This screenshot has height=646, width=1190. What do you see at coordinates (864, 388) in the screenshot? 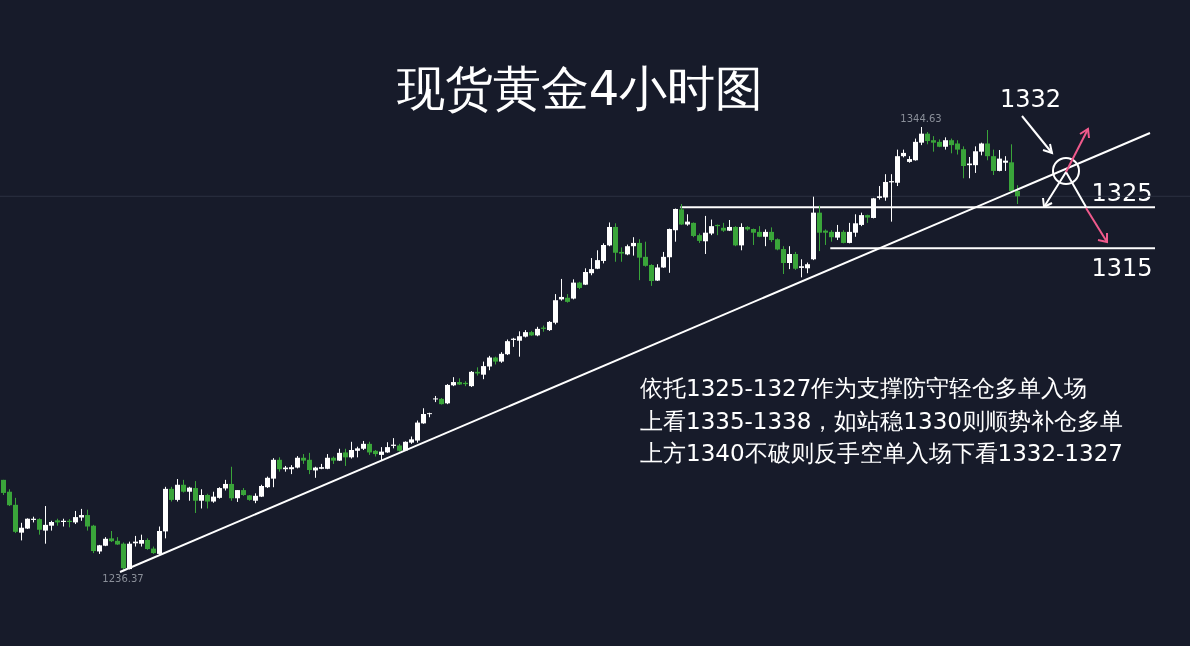
I see `annotation: 依托1325-1327作为支撑防守轻仓多单入场` at bounding box center [864, 388].